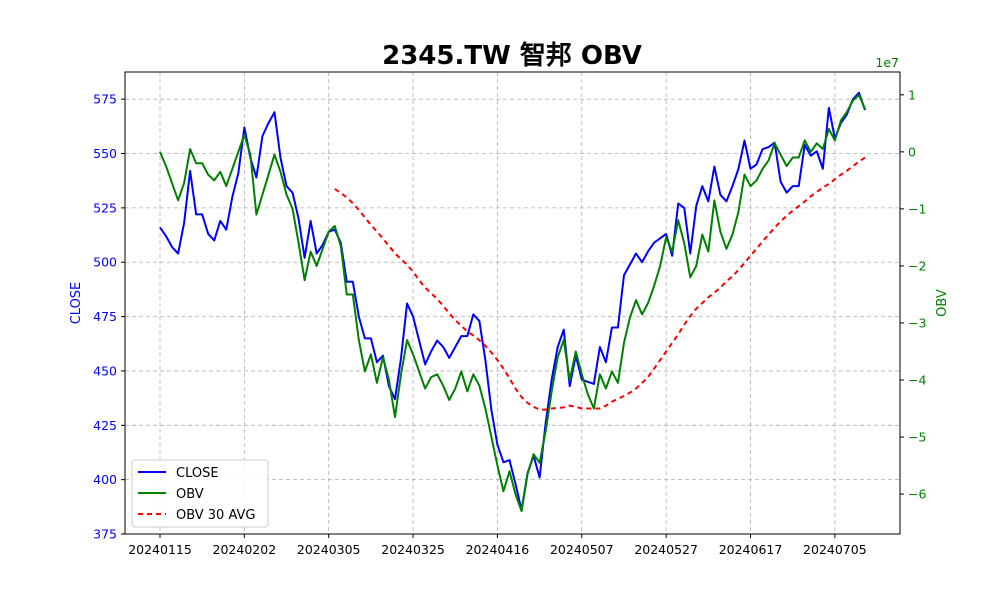 This screenshot has height=600, width=1000. What do you see at coordinates (105, 534) in the screenshot?
I see `left-tick-label: 375` at bounding box center [105, 534].